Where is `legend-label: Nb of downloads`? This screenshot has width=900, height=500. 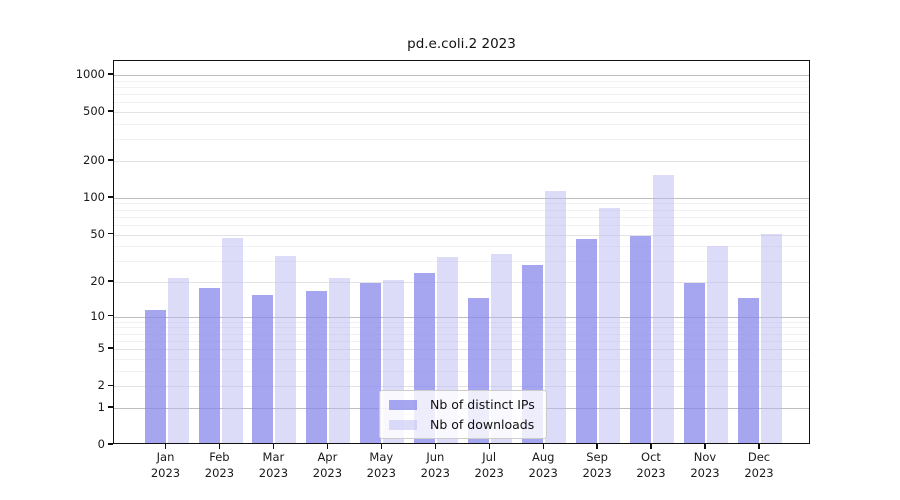 legend-label: Nb of downloads is located at coordinates (482, 424).